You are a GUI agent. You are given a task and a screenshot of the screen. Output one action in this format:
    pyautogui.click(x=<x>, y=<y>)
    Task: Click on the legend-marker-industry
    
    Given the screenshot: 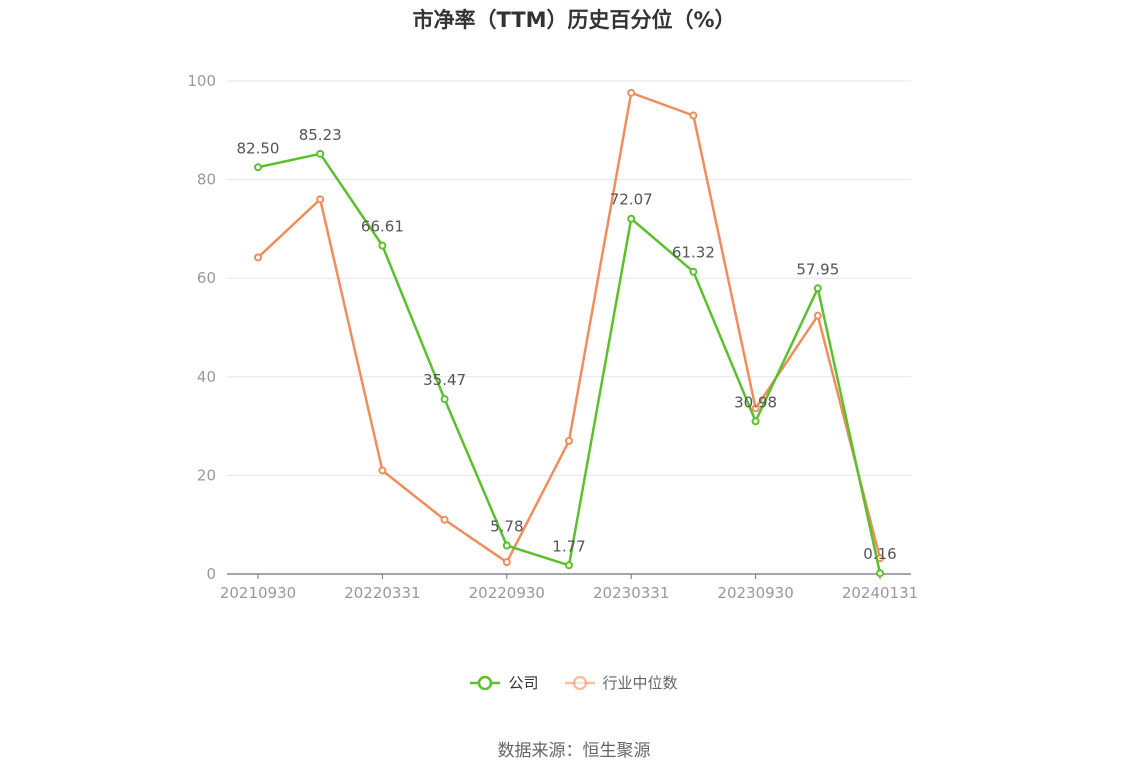 What is the action you would take?
    pyautogui.click(x=579, y=682)
    